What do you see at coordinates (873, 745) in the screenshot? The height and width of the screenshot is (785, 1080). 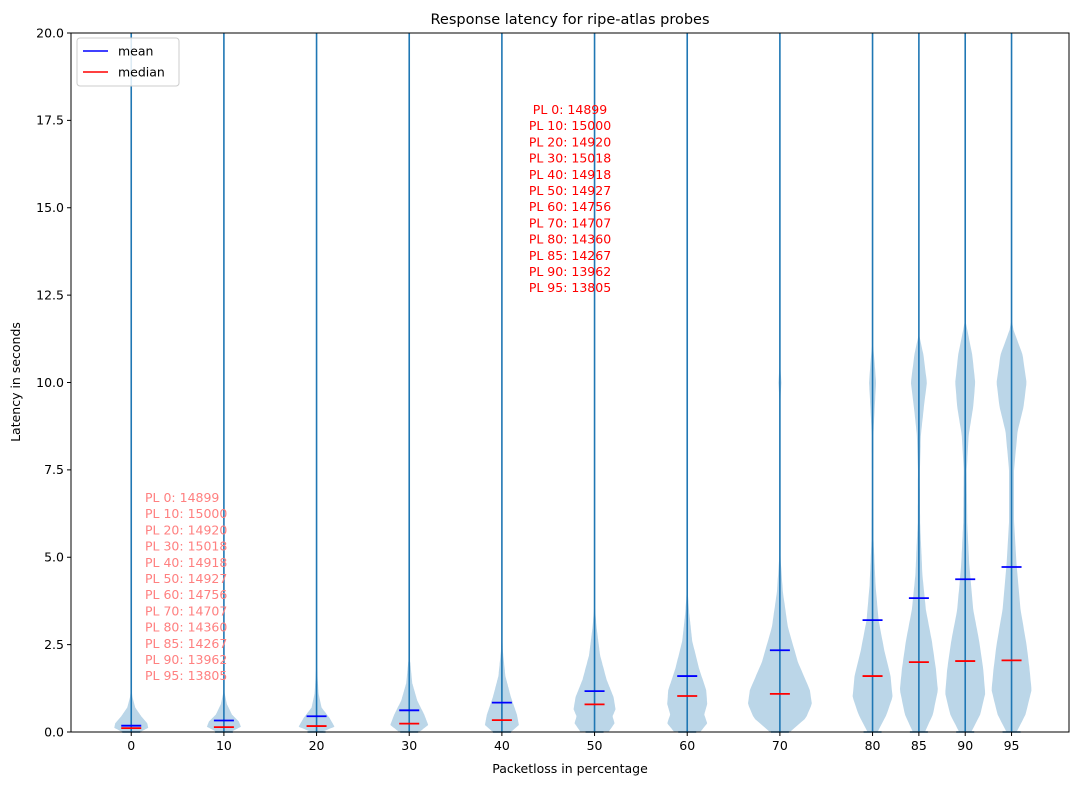 I see `x-tick-label: 80` at bounding box center [873, 745].